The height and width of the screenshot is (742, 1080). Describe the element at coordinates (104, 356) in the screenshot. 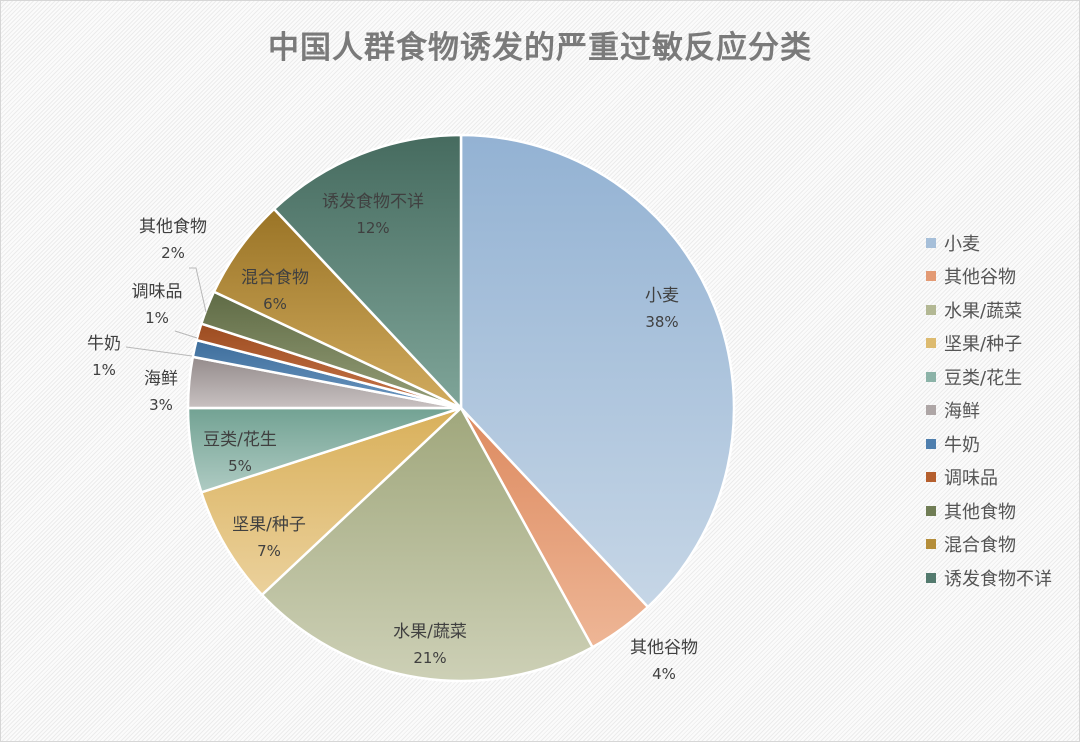

I see `slice-label-milk: 牛奶 1%` at that location.